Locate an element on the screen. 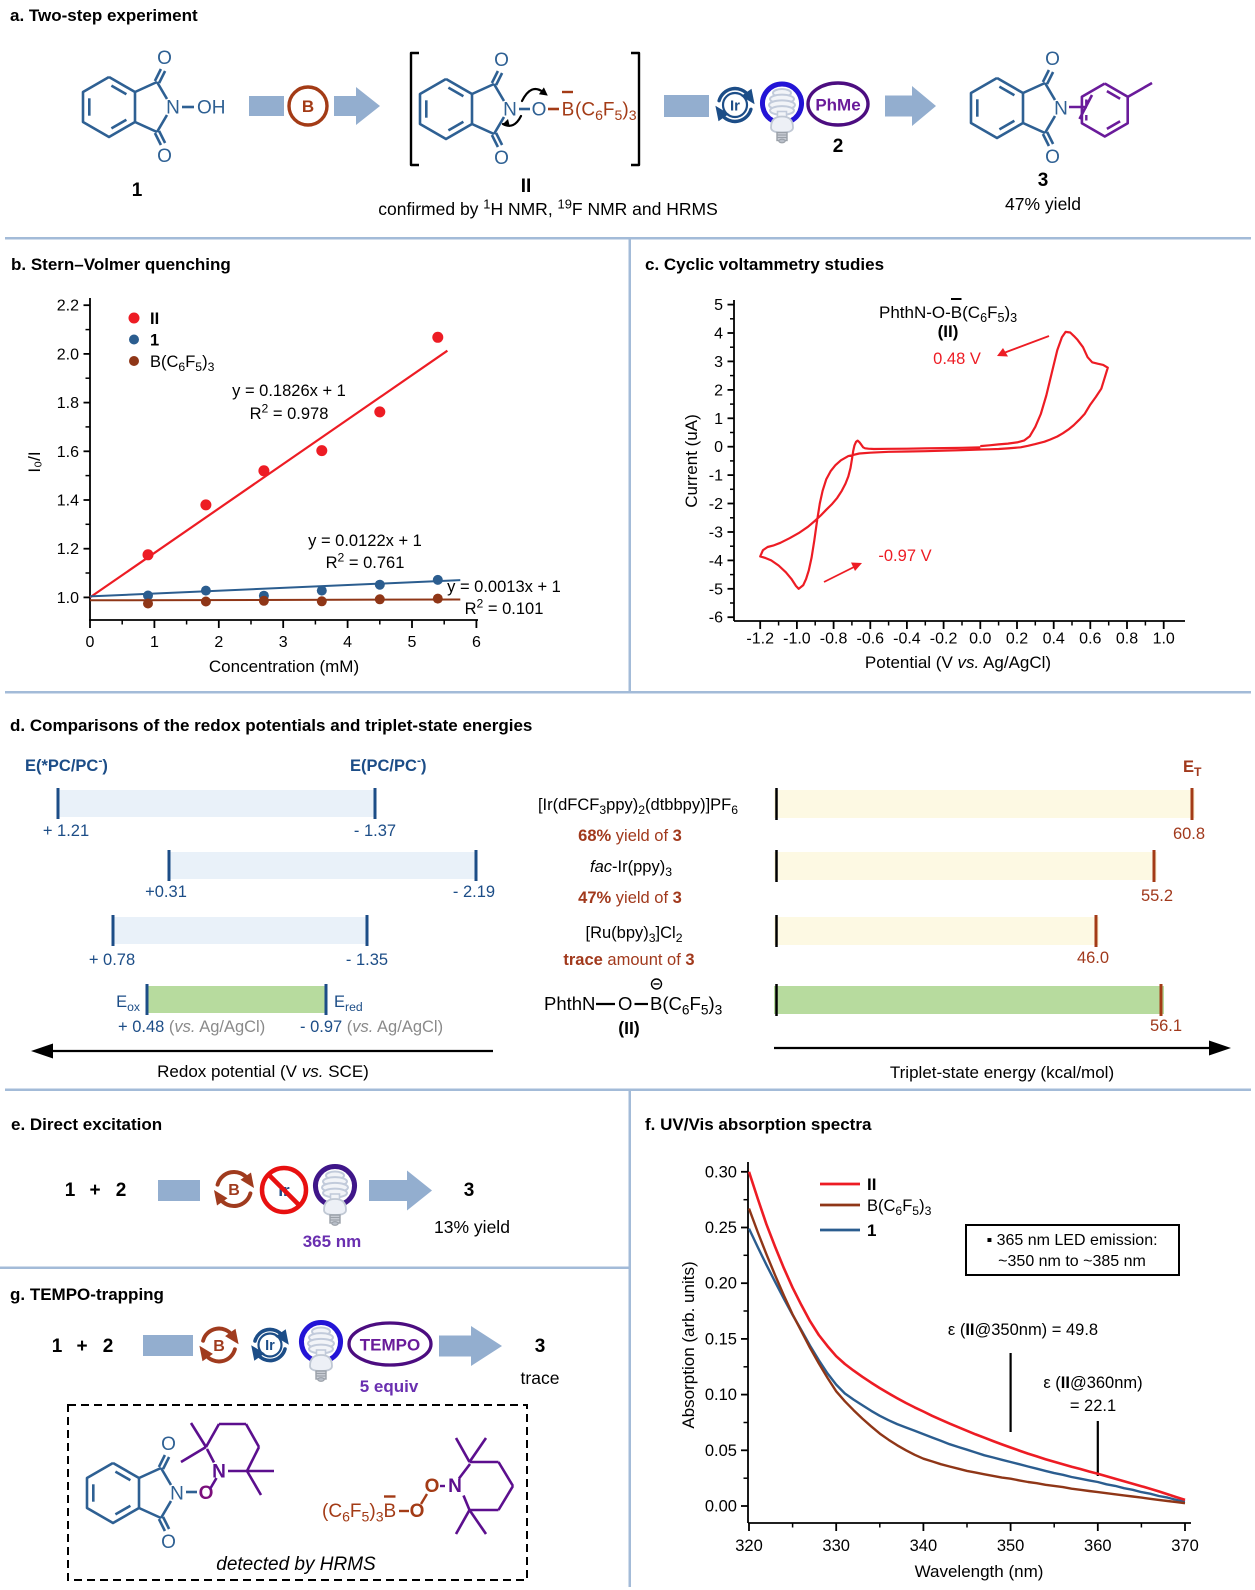  svg-text: 47% yield of 3 is located at coordinates (630, 898).